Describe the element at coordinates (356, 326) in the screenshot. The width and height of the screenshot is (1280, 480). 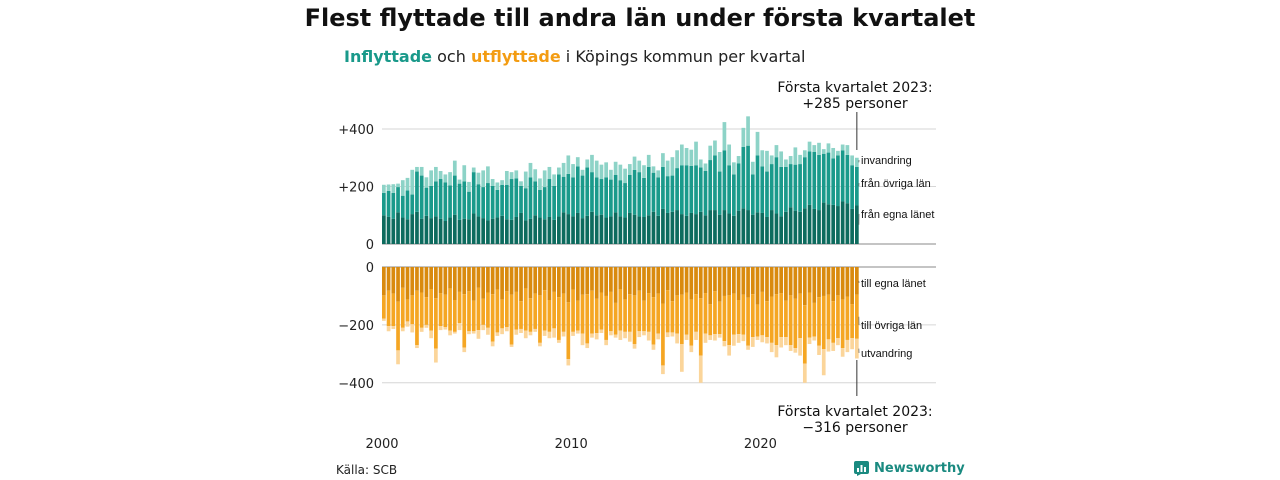
I see `y-tick-label-bottom: −200` at that location.